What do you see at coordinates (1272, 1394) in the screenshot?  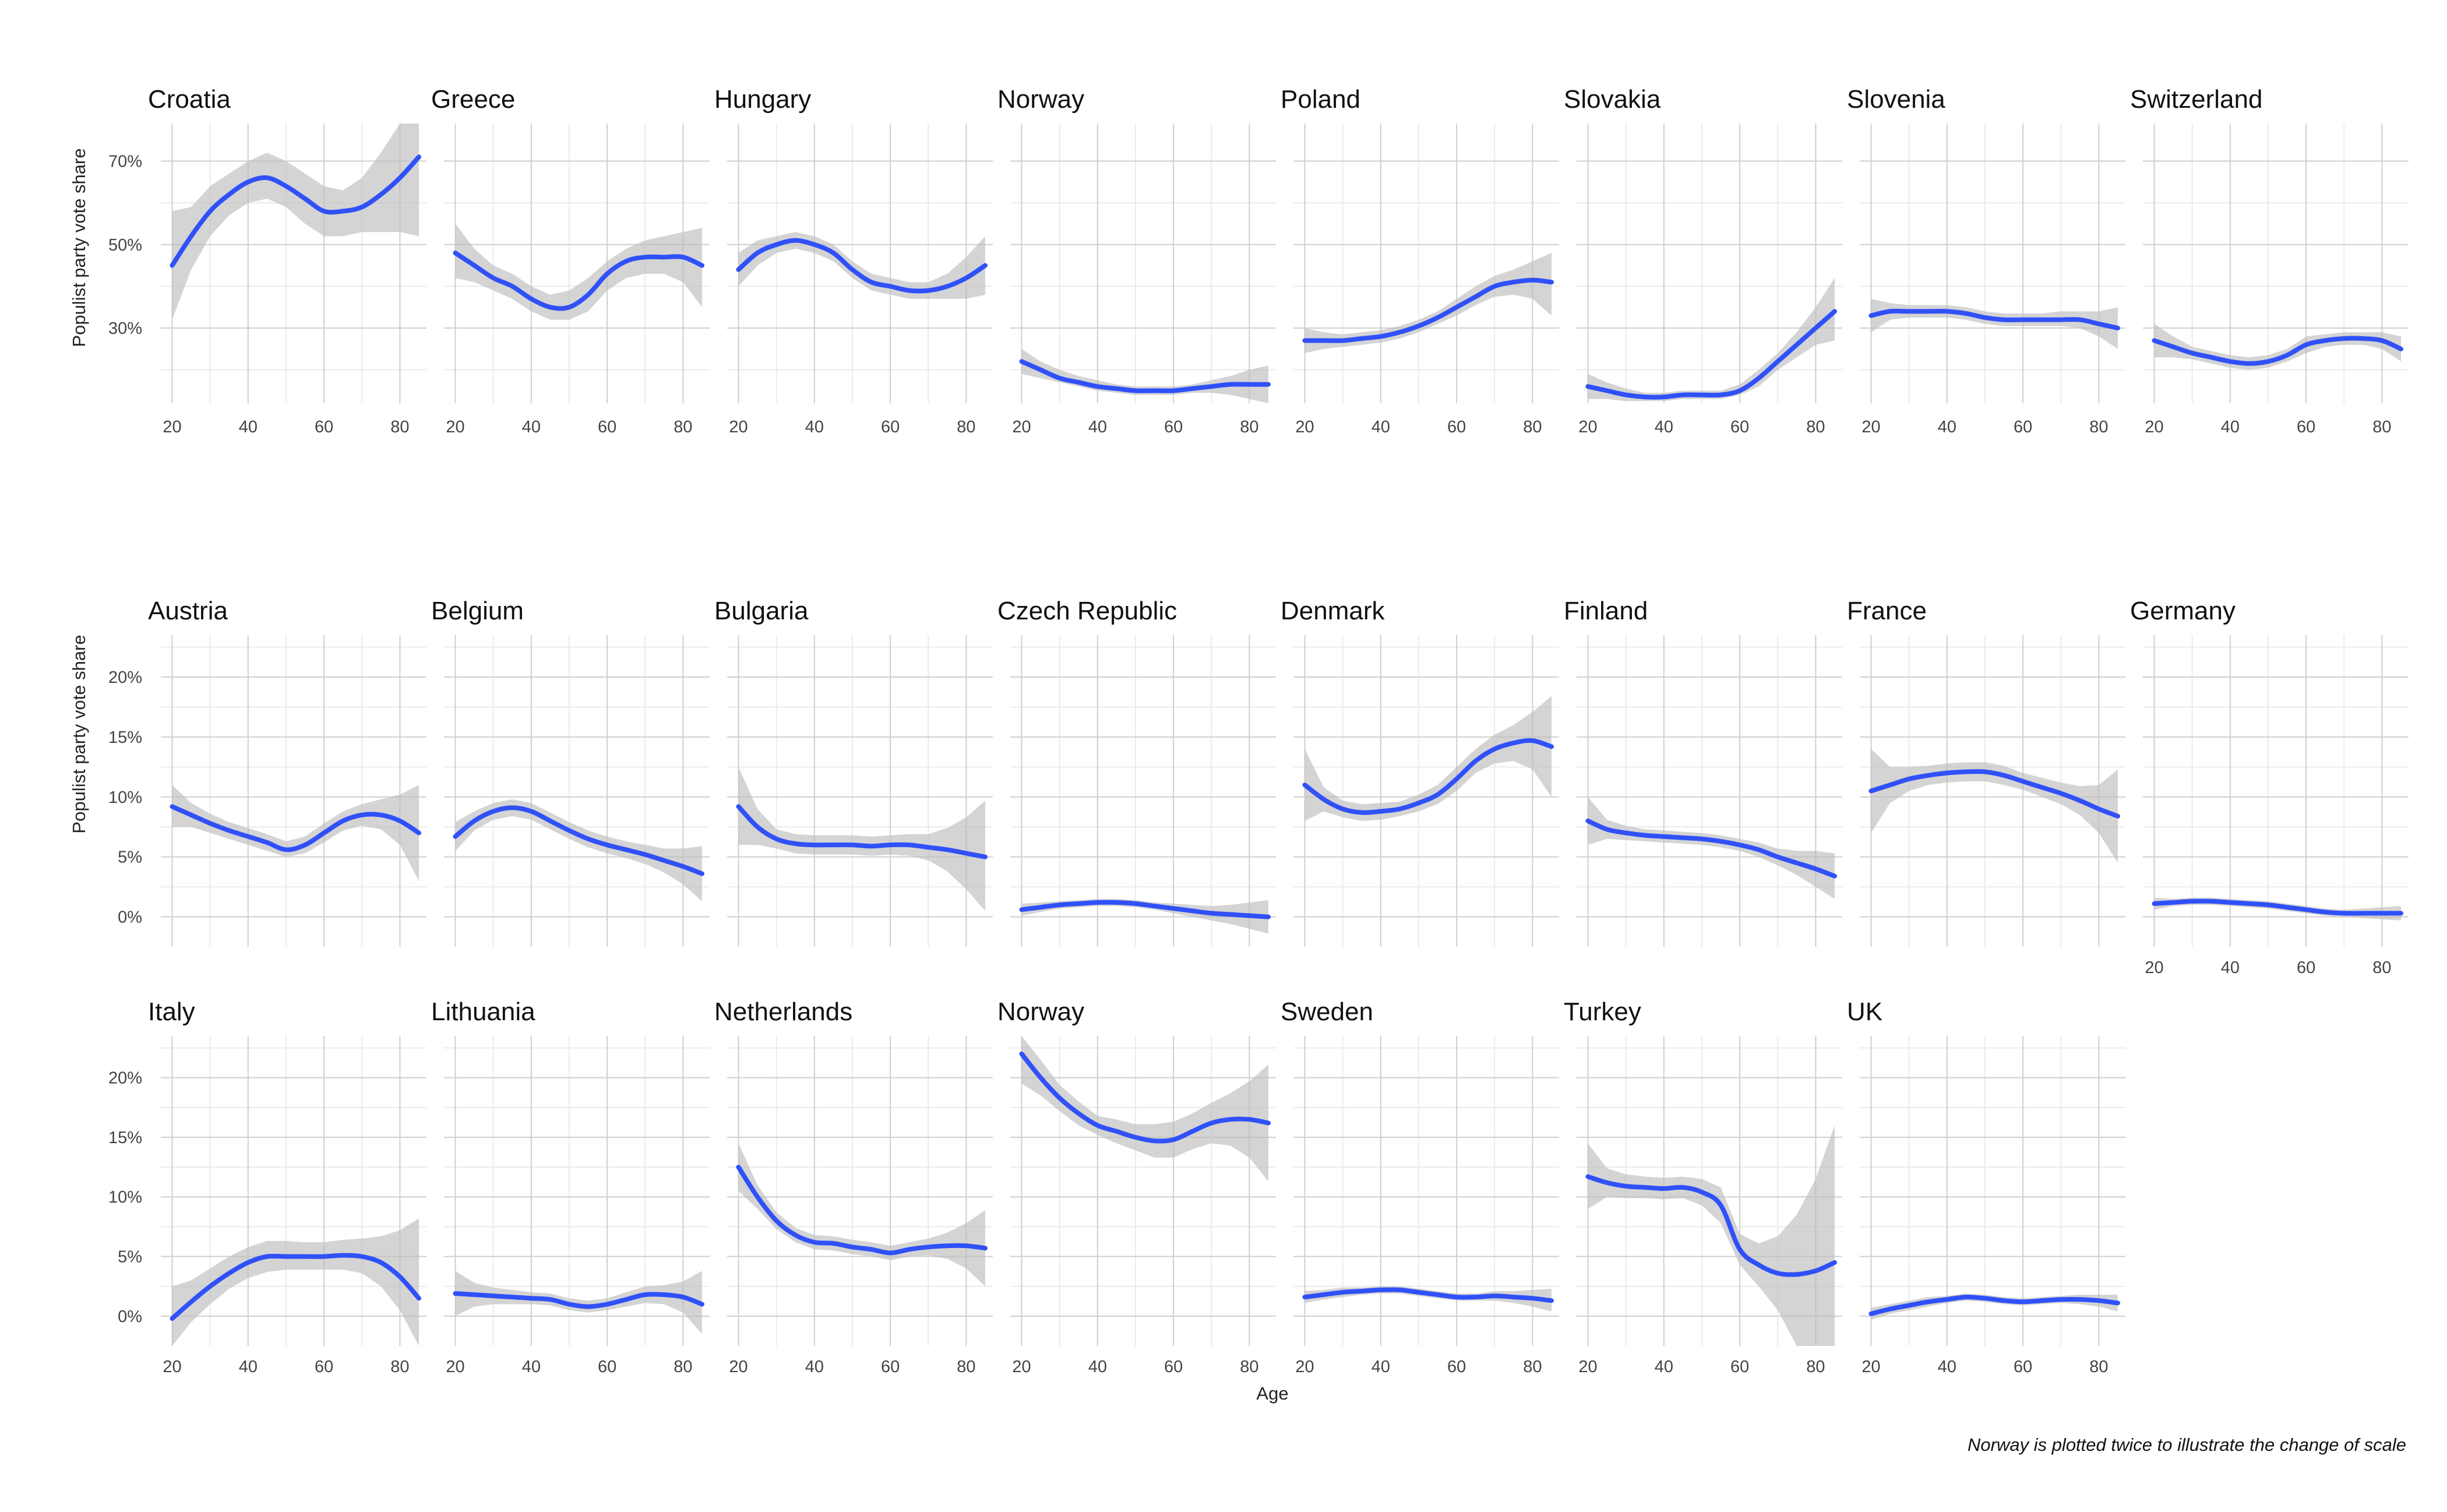 I see `x-axis-title: Age` at bounding box center [1272, 1394].